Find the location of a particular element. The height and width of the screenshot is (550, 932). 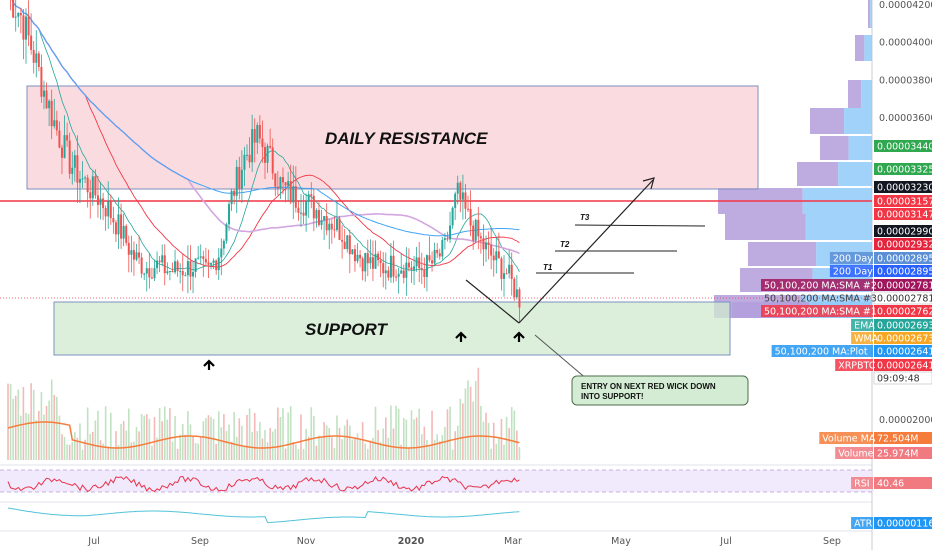

callout-line-2: INTO SUPPORT! is located at coordinates (612, 396).